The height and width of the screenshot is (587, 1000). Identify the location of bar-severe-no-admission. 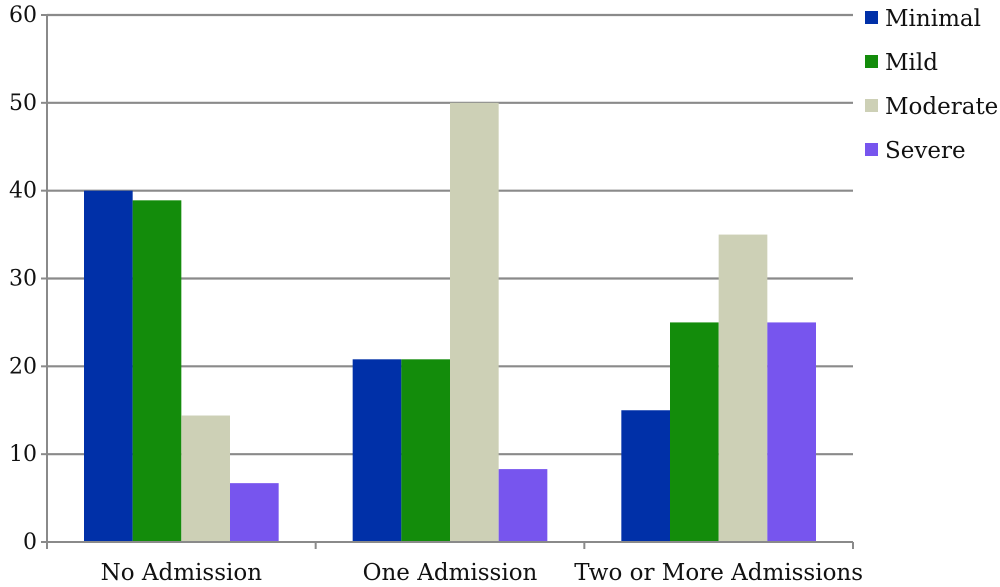
(254, 512).